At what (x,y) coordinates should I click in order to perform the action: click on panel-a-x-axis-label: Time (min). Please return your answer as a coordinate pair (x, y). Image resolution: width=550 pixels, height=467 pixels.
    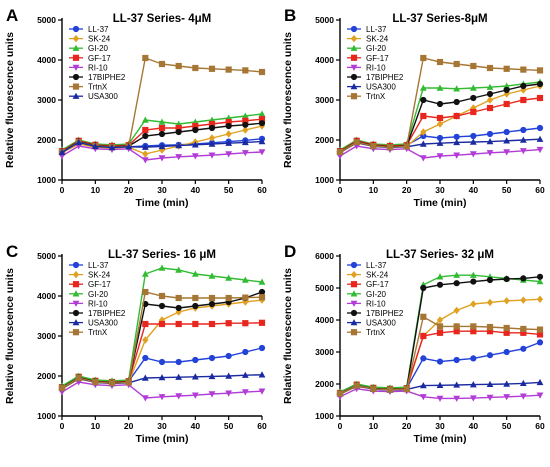
    Looking at the image, I should click on (162, 203).